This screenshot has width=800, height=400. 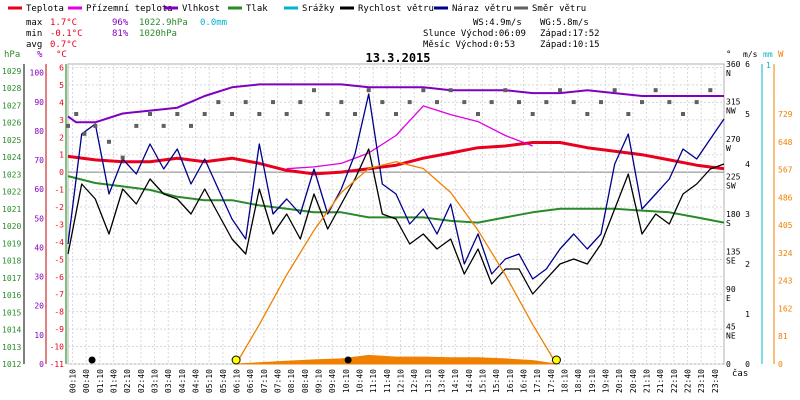 I want to click on wind-unit: m/s, so click(x=750, y=54).